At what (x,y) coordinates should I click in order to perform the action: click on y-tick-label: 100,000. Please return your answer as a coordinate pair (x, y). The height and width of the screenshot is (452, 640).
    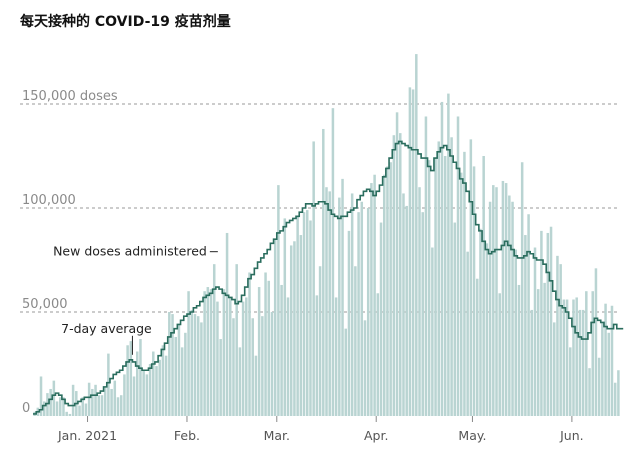
    Looking at the image, I should click on (49, 200).